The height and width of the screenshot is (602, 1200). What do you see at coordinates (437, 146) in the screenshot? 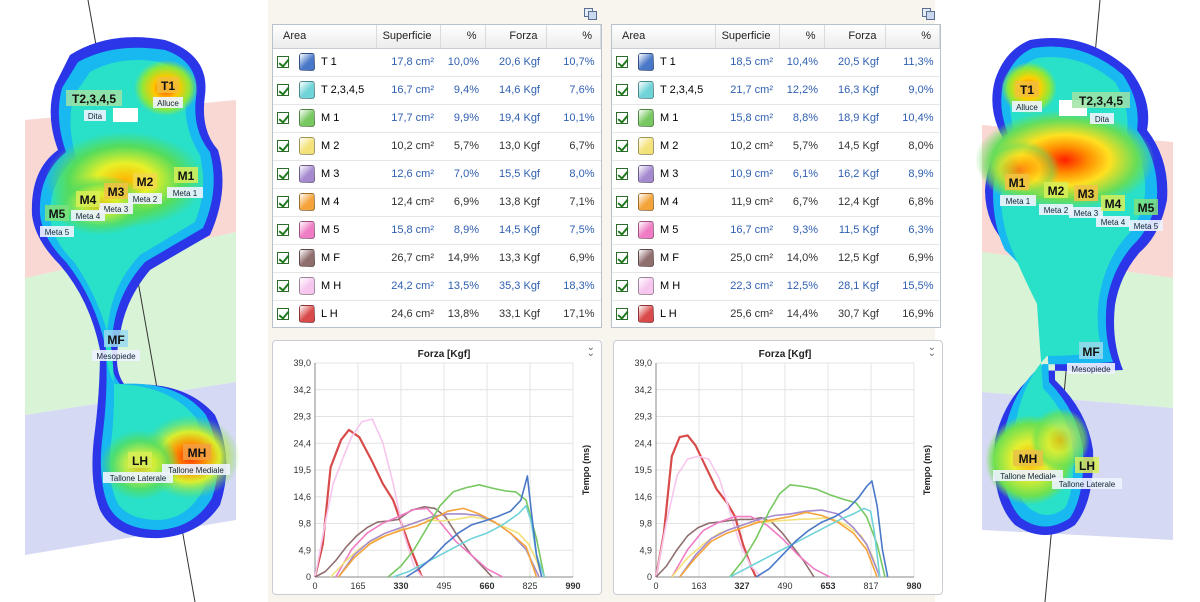
I see `table-row: M 2 10,2 cm² 5,7% 13,0 Kgf 6,7%` at bounding box center [437, 146].